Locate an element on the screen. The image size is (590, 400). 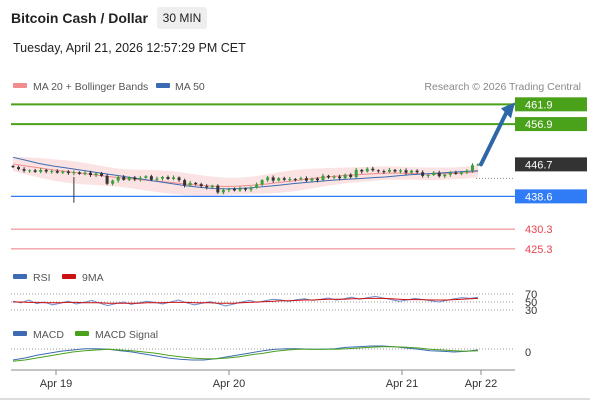
macd-signal-line is located at coordinates (245, 354).